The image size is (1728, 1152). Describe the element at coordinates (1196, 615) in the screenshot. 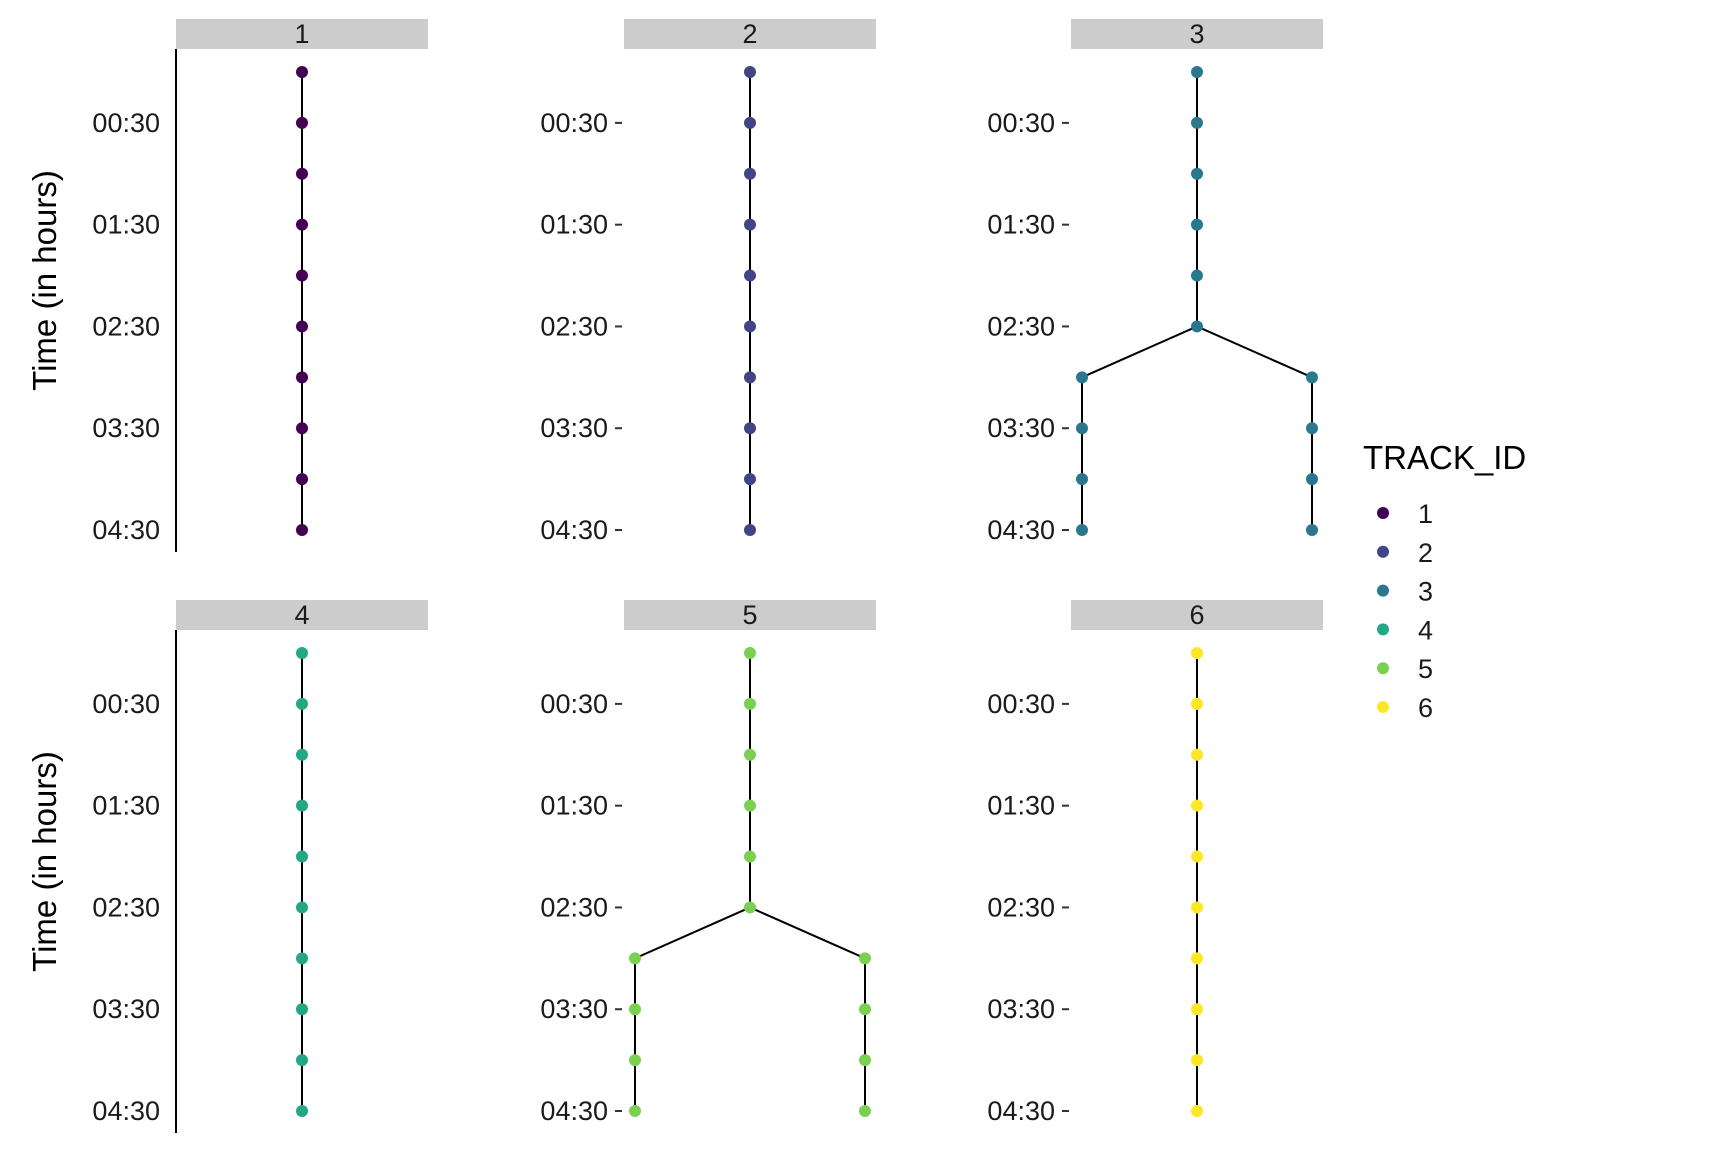

I see `strip-label: 6` at that location.